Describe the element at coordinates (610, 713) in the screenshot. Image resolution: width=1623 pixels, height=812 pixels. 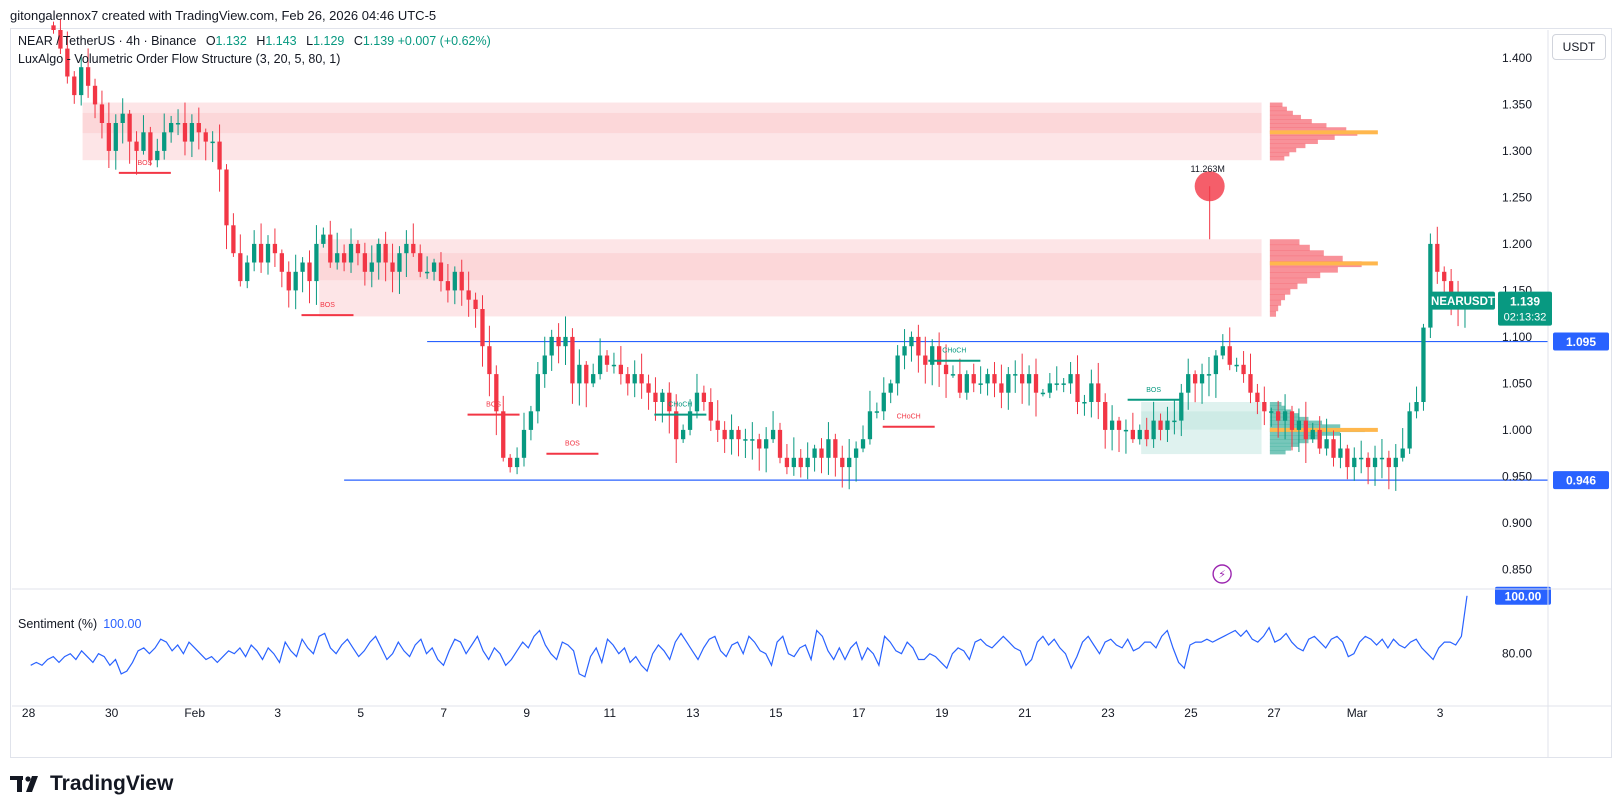
I see `time-tick-label: 11` at that location.